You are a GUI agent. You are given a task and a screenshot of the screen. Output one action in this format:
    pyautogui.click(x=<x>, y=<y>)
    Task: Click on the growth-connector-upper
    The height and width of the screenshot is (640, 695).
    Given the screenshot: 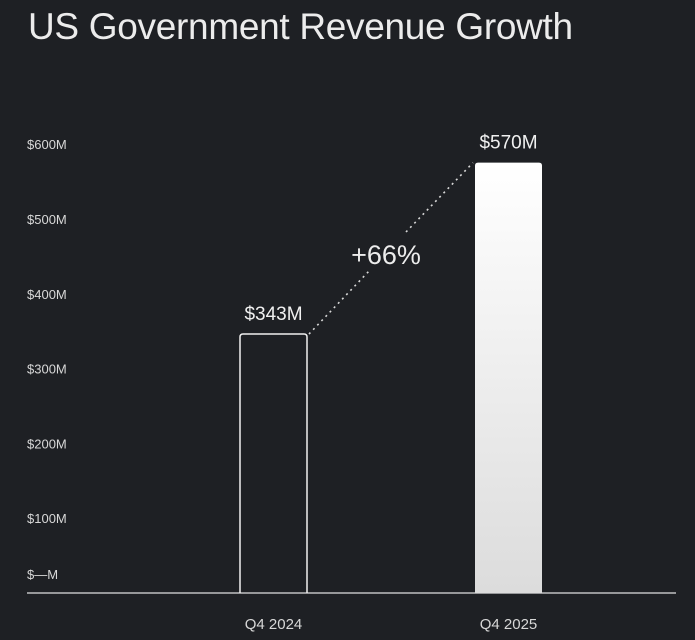 What is the action you would take?
    pyautogui.click(x=439, y=197)
    